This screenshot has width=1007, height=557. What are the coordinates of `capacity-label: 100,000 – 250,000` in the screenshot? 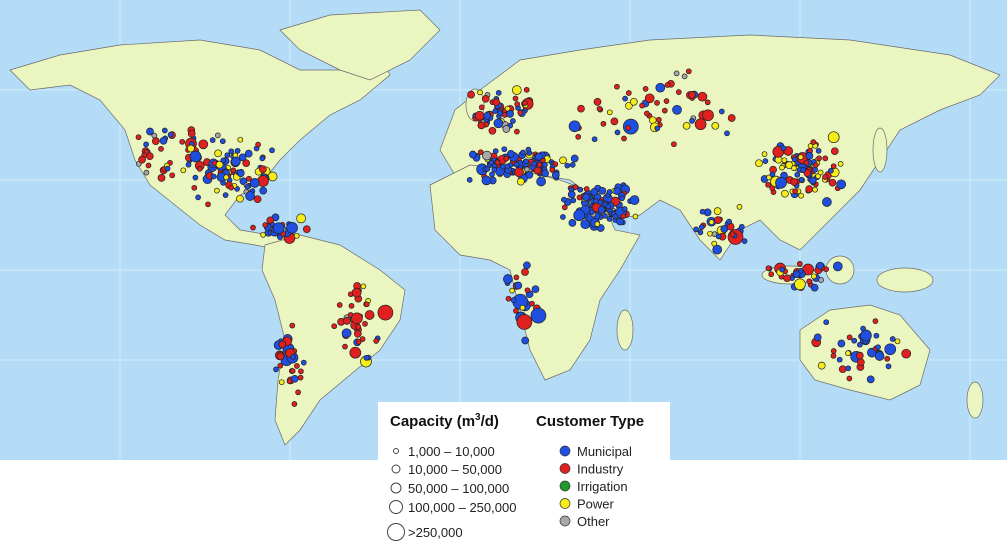 It's located at (462, 507).